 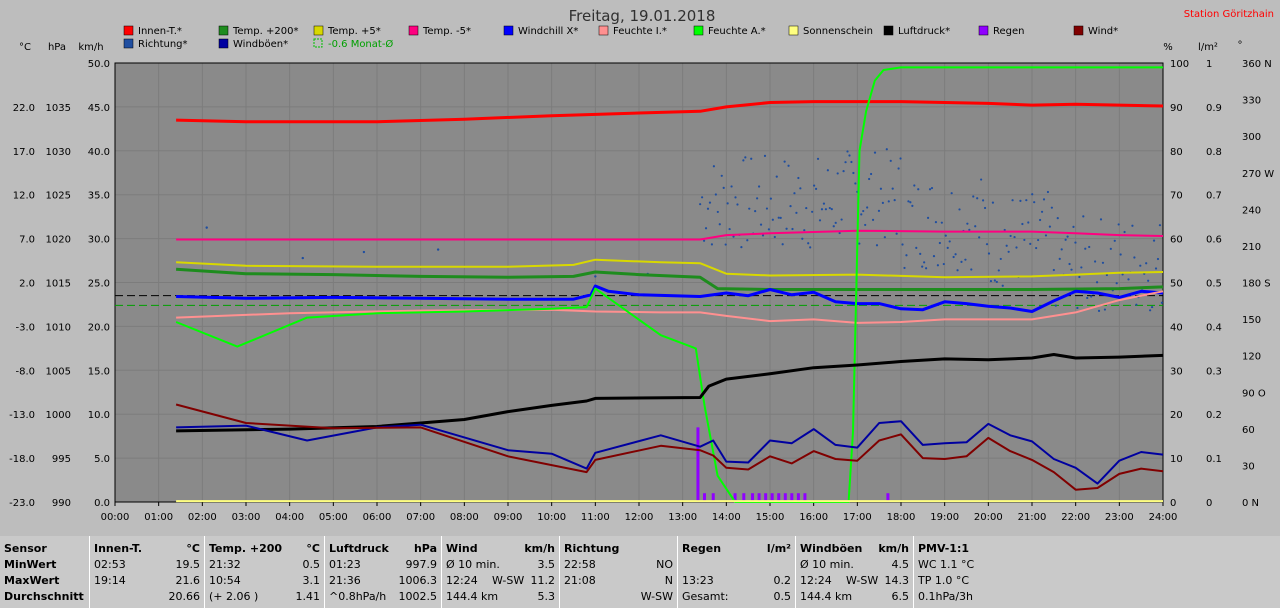 What do you see at coordinates (234, 596) in the screenshot?
I see `stat-cell: (+ 2.06 )` at bounding box center [234, 596].